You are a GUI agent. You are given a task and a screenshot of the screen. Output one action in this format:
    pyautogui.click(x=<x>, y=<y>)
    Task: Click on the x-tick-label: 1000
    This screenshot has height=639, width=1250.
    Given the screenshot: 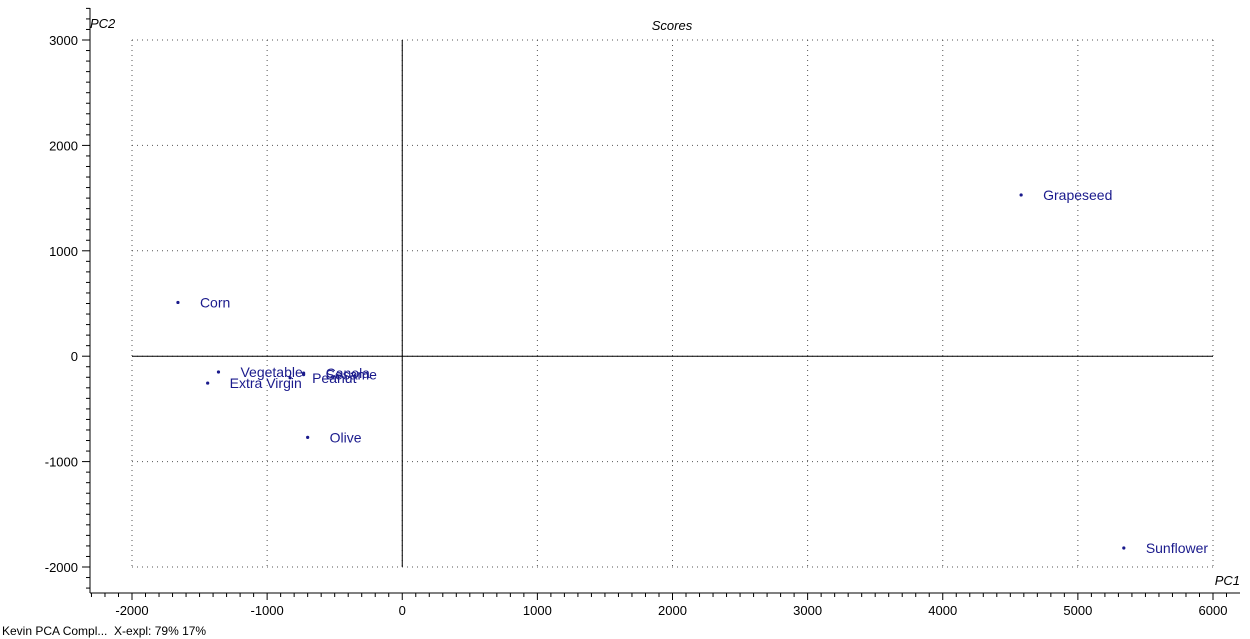 What is the action you would take?
    pyautogui.click(x=537, y=610)
    